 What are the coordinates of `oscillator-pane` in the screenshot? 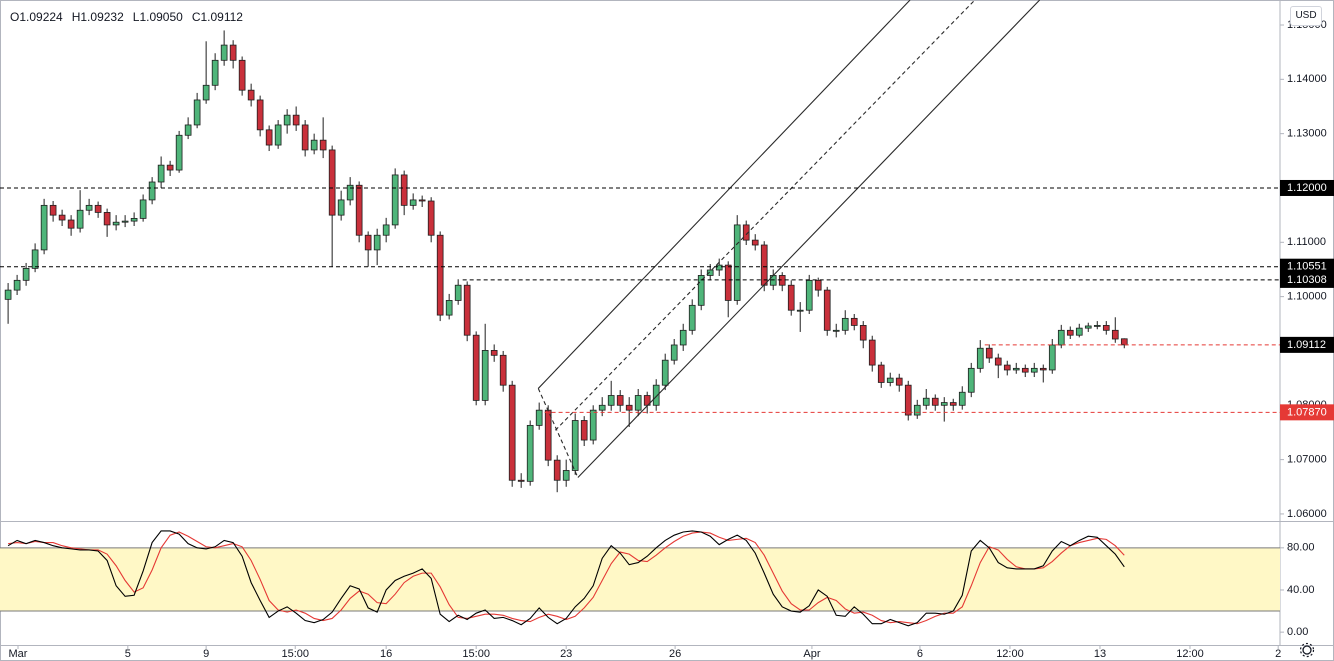 It's located at (640, 578).